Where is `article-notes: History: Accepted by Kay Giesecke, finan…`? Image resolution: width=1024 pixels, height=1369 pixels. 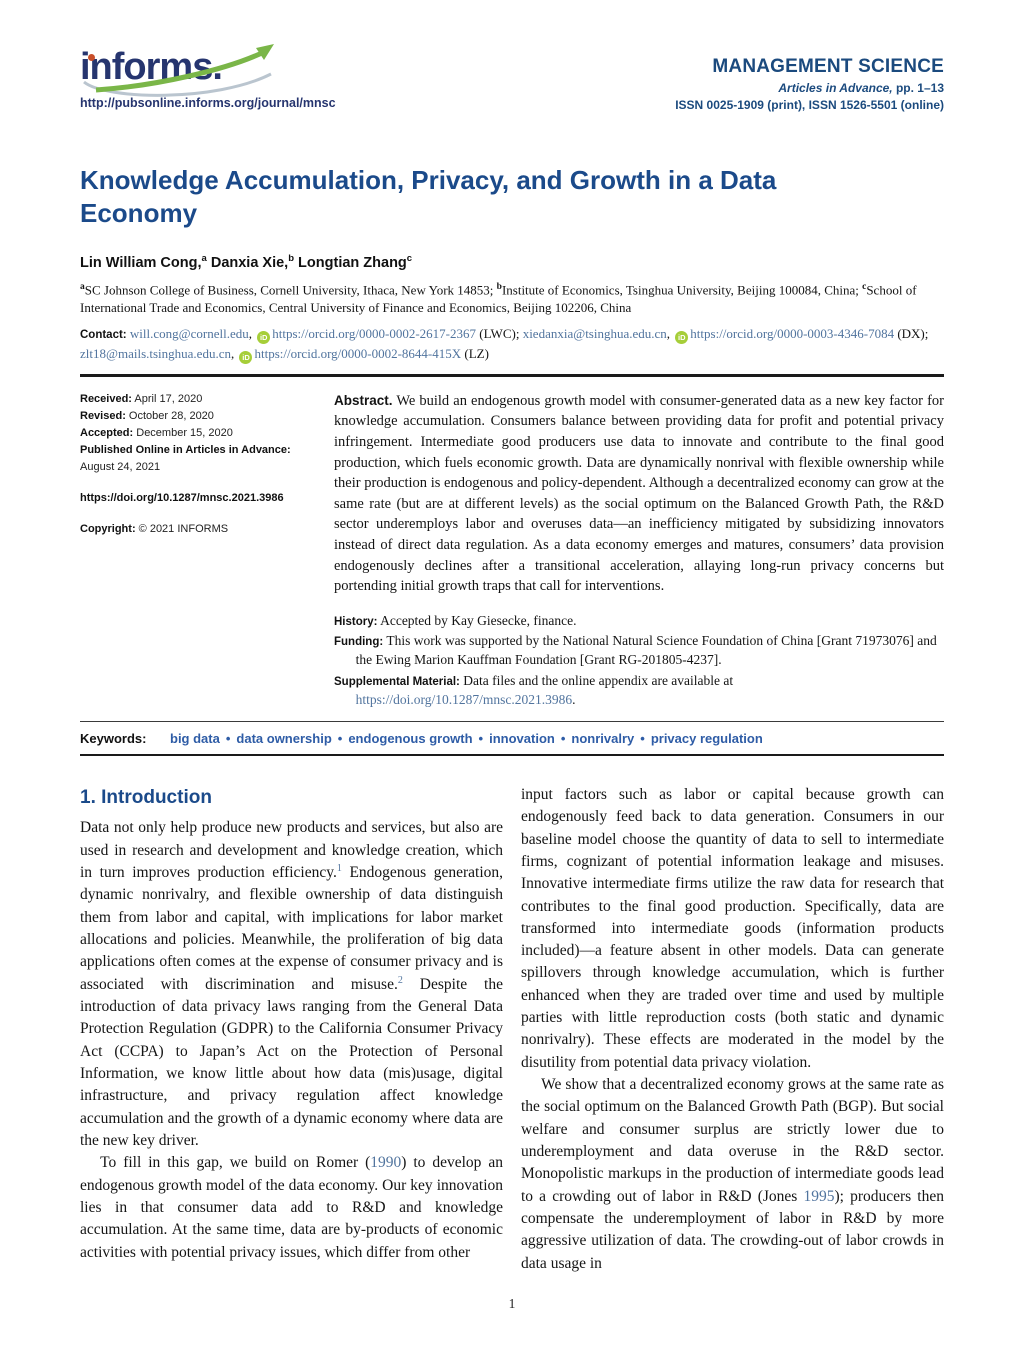 article-notes: History: Accepted by Kay Giesecke, finan… is located at coordinates (639, 660).